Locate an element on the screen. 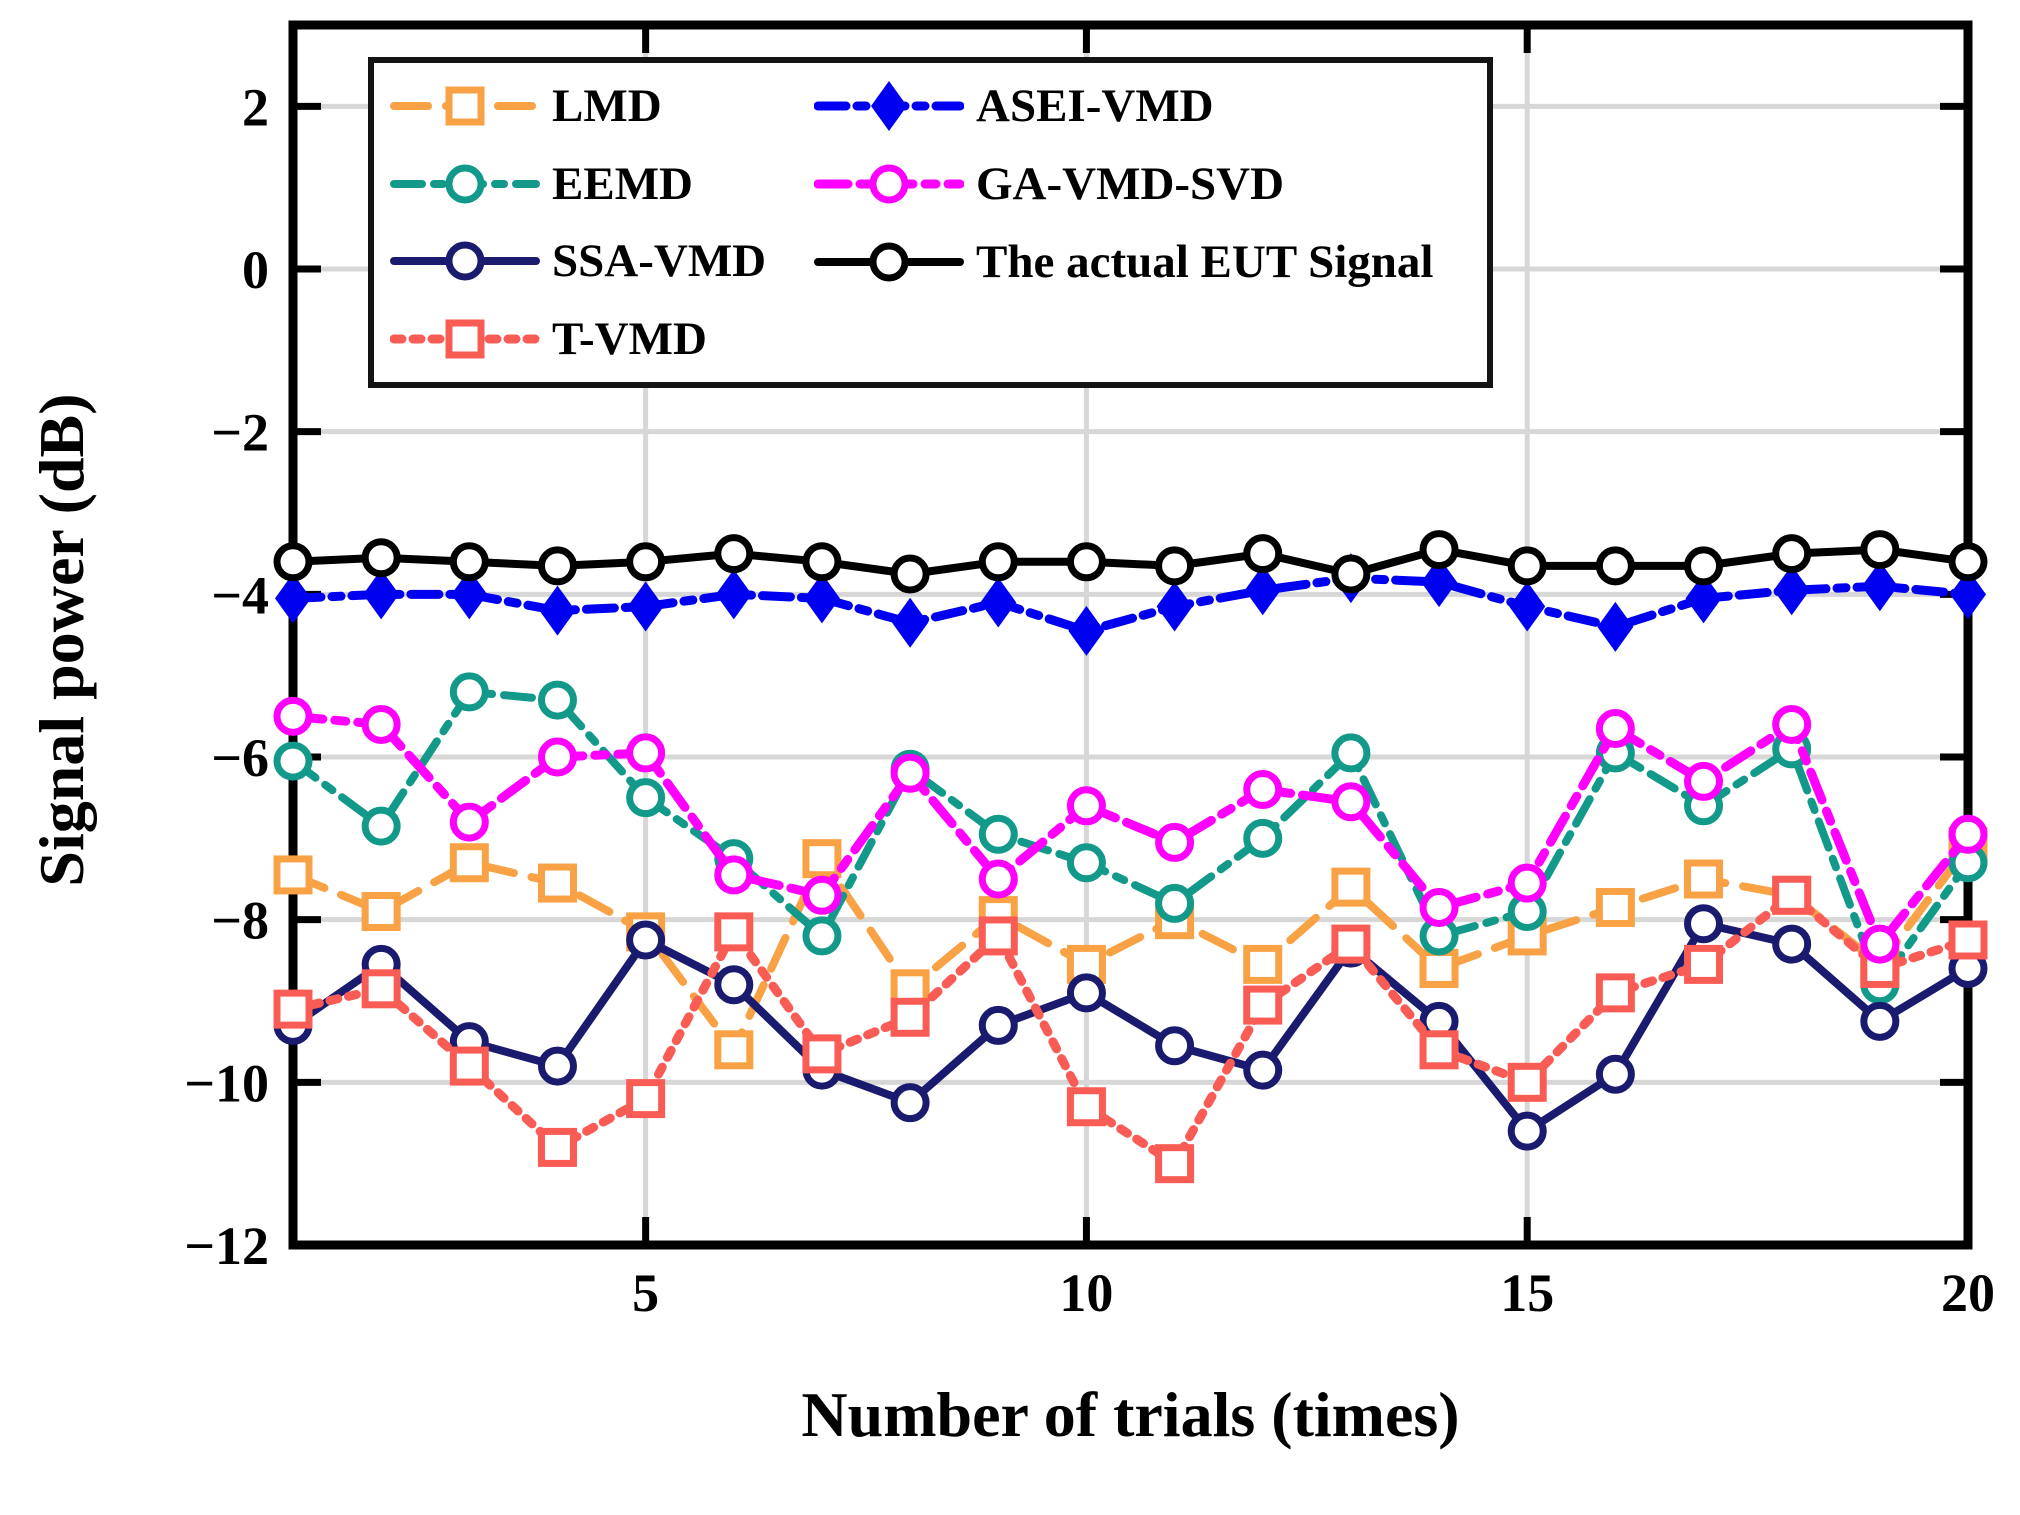 This screenshot has width=2020, height=1515. x-axis-title: Number of trials (times) is located at coordinates (1130, 1414).